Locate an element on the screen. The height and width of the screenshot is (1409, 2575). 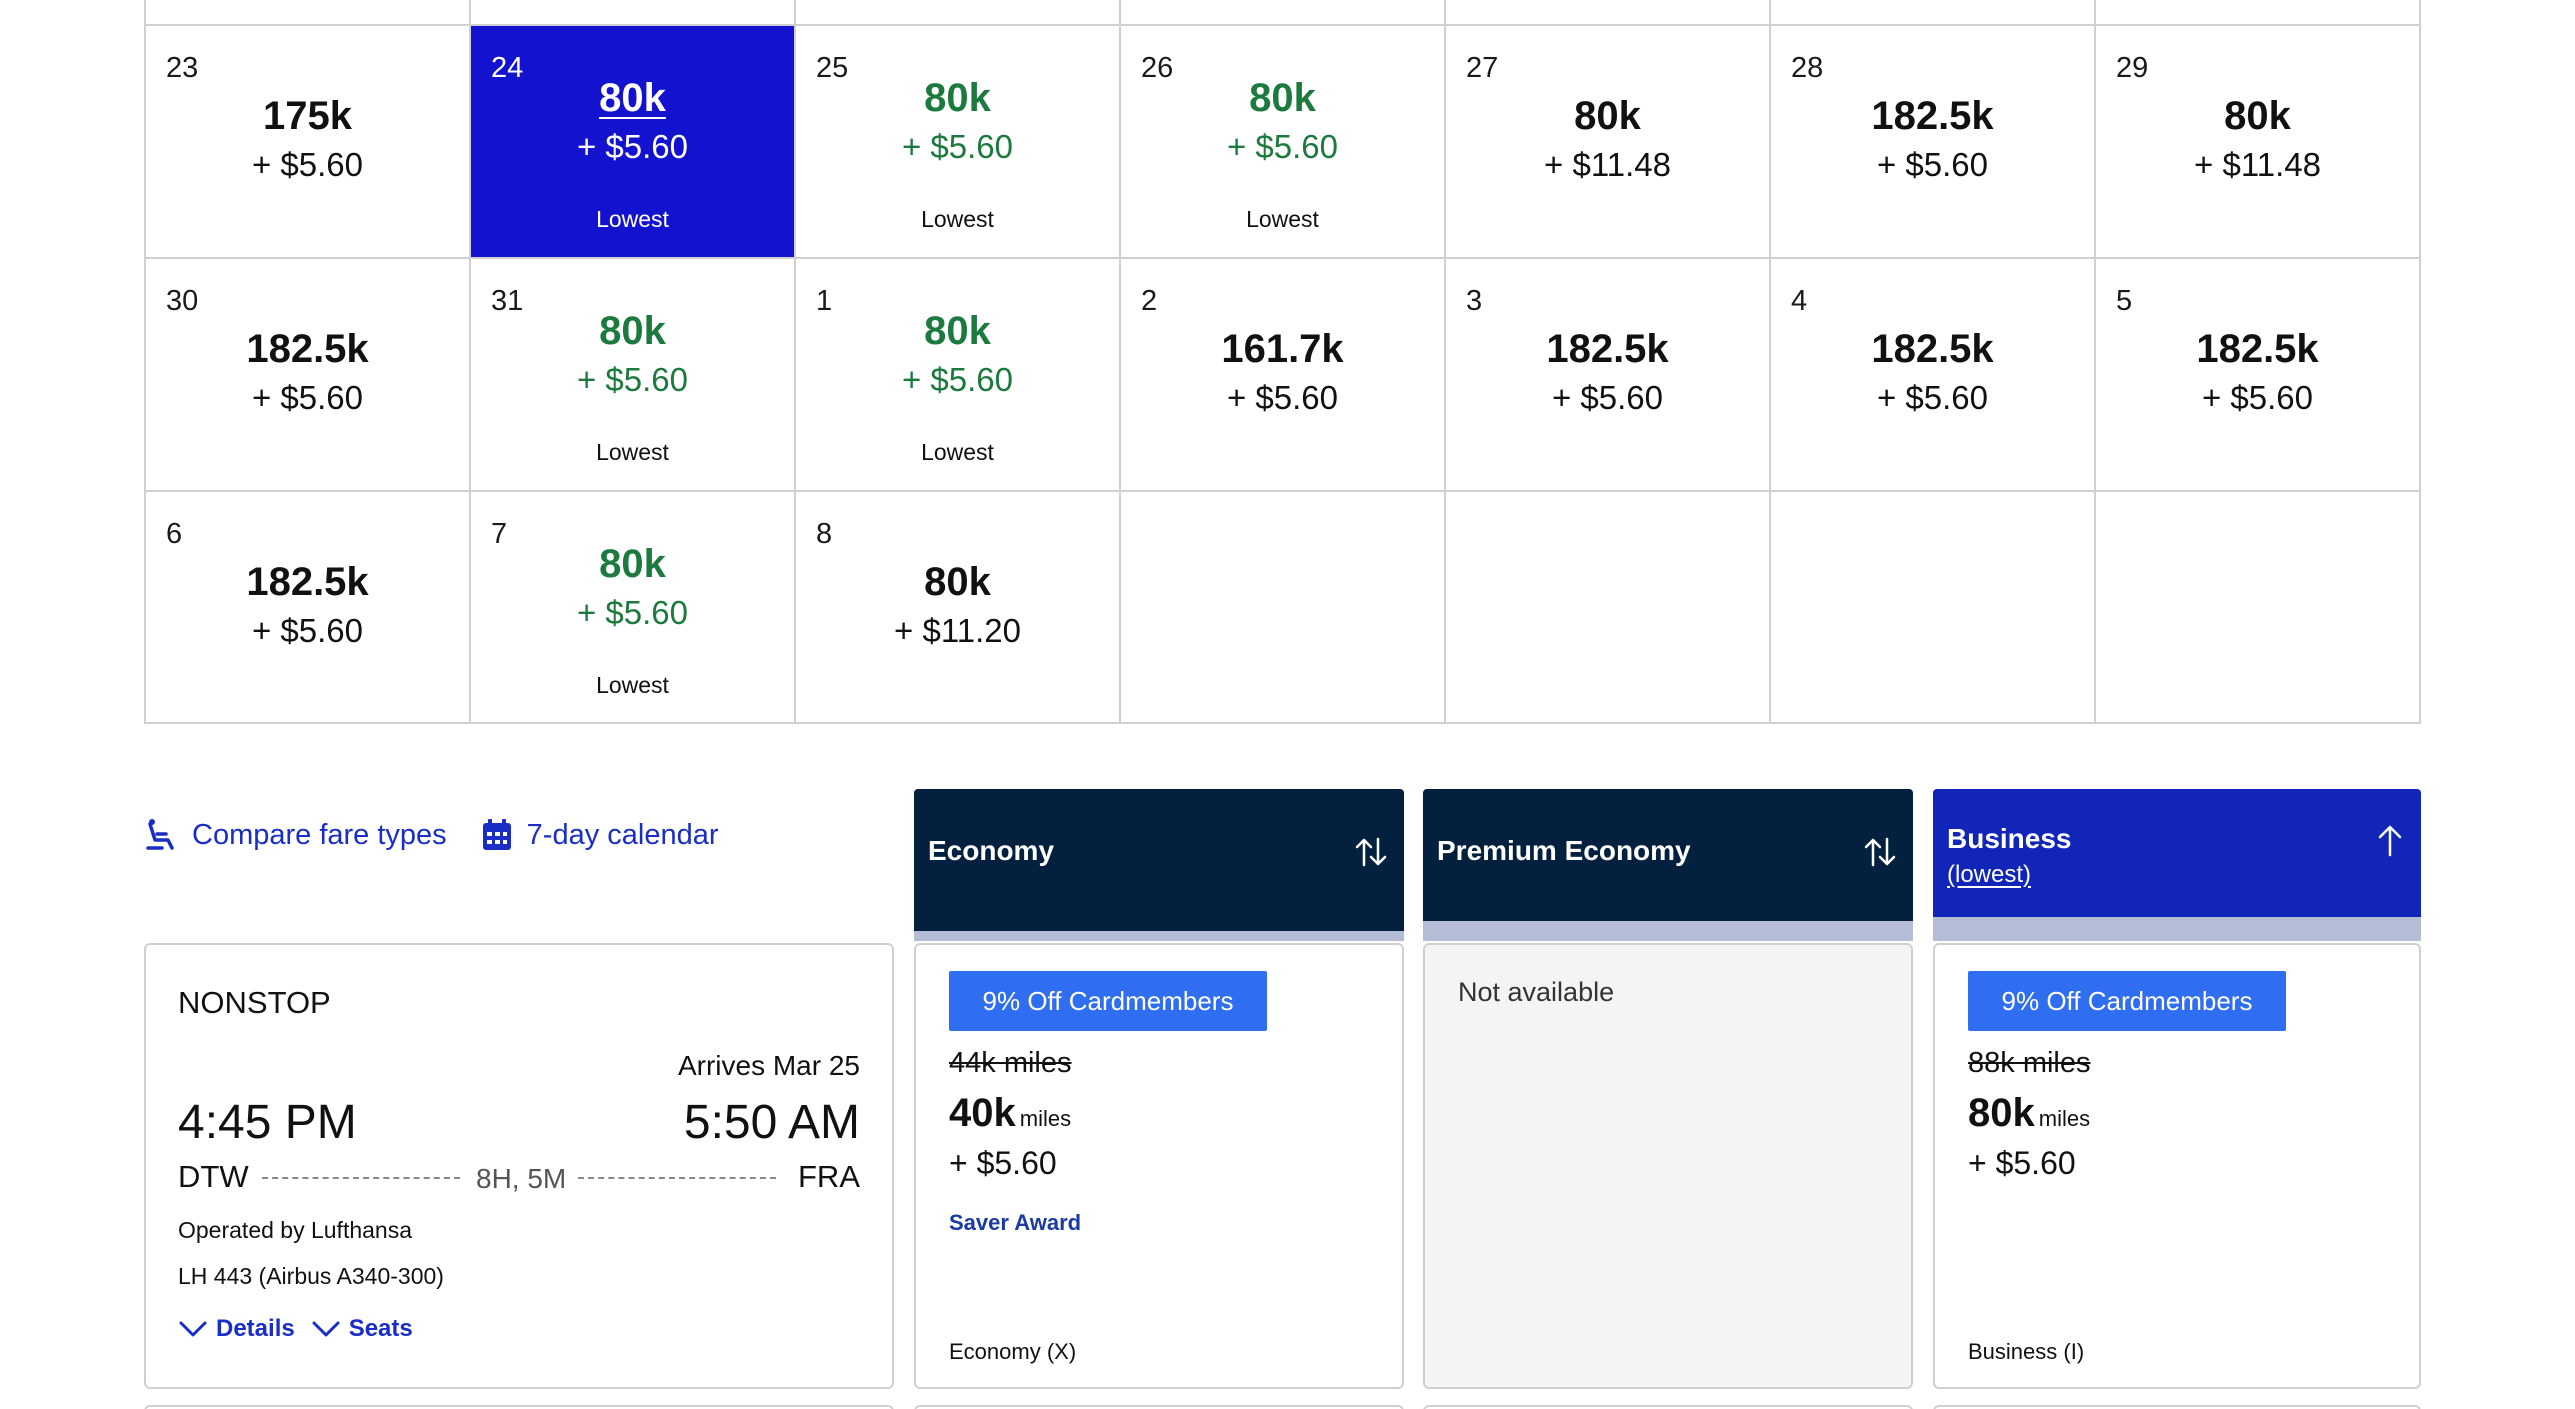
fare-tools: Compare fare types 7-day calendar is located at coordinates (431, 835).